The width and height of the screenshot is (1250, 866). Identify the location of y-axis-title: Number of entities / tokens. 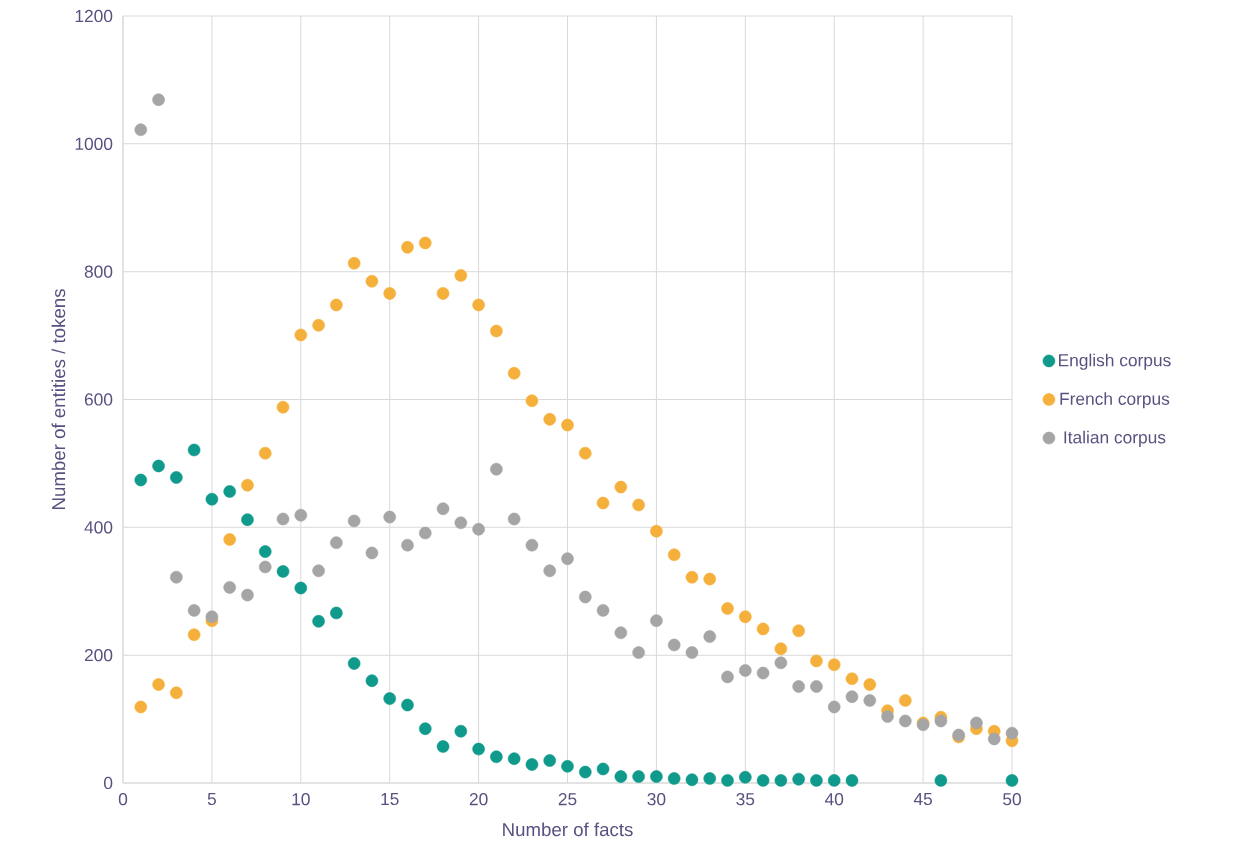
(58, 399).